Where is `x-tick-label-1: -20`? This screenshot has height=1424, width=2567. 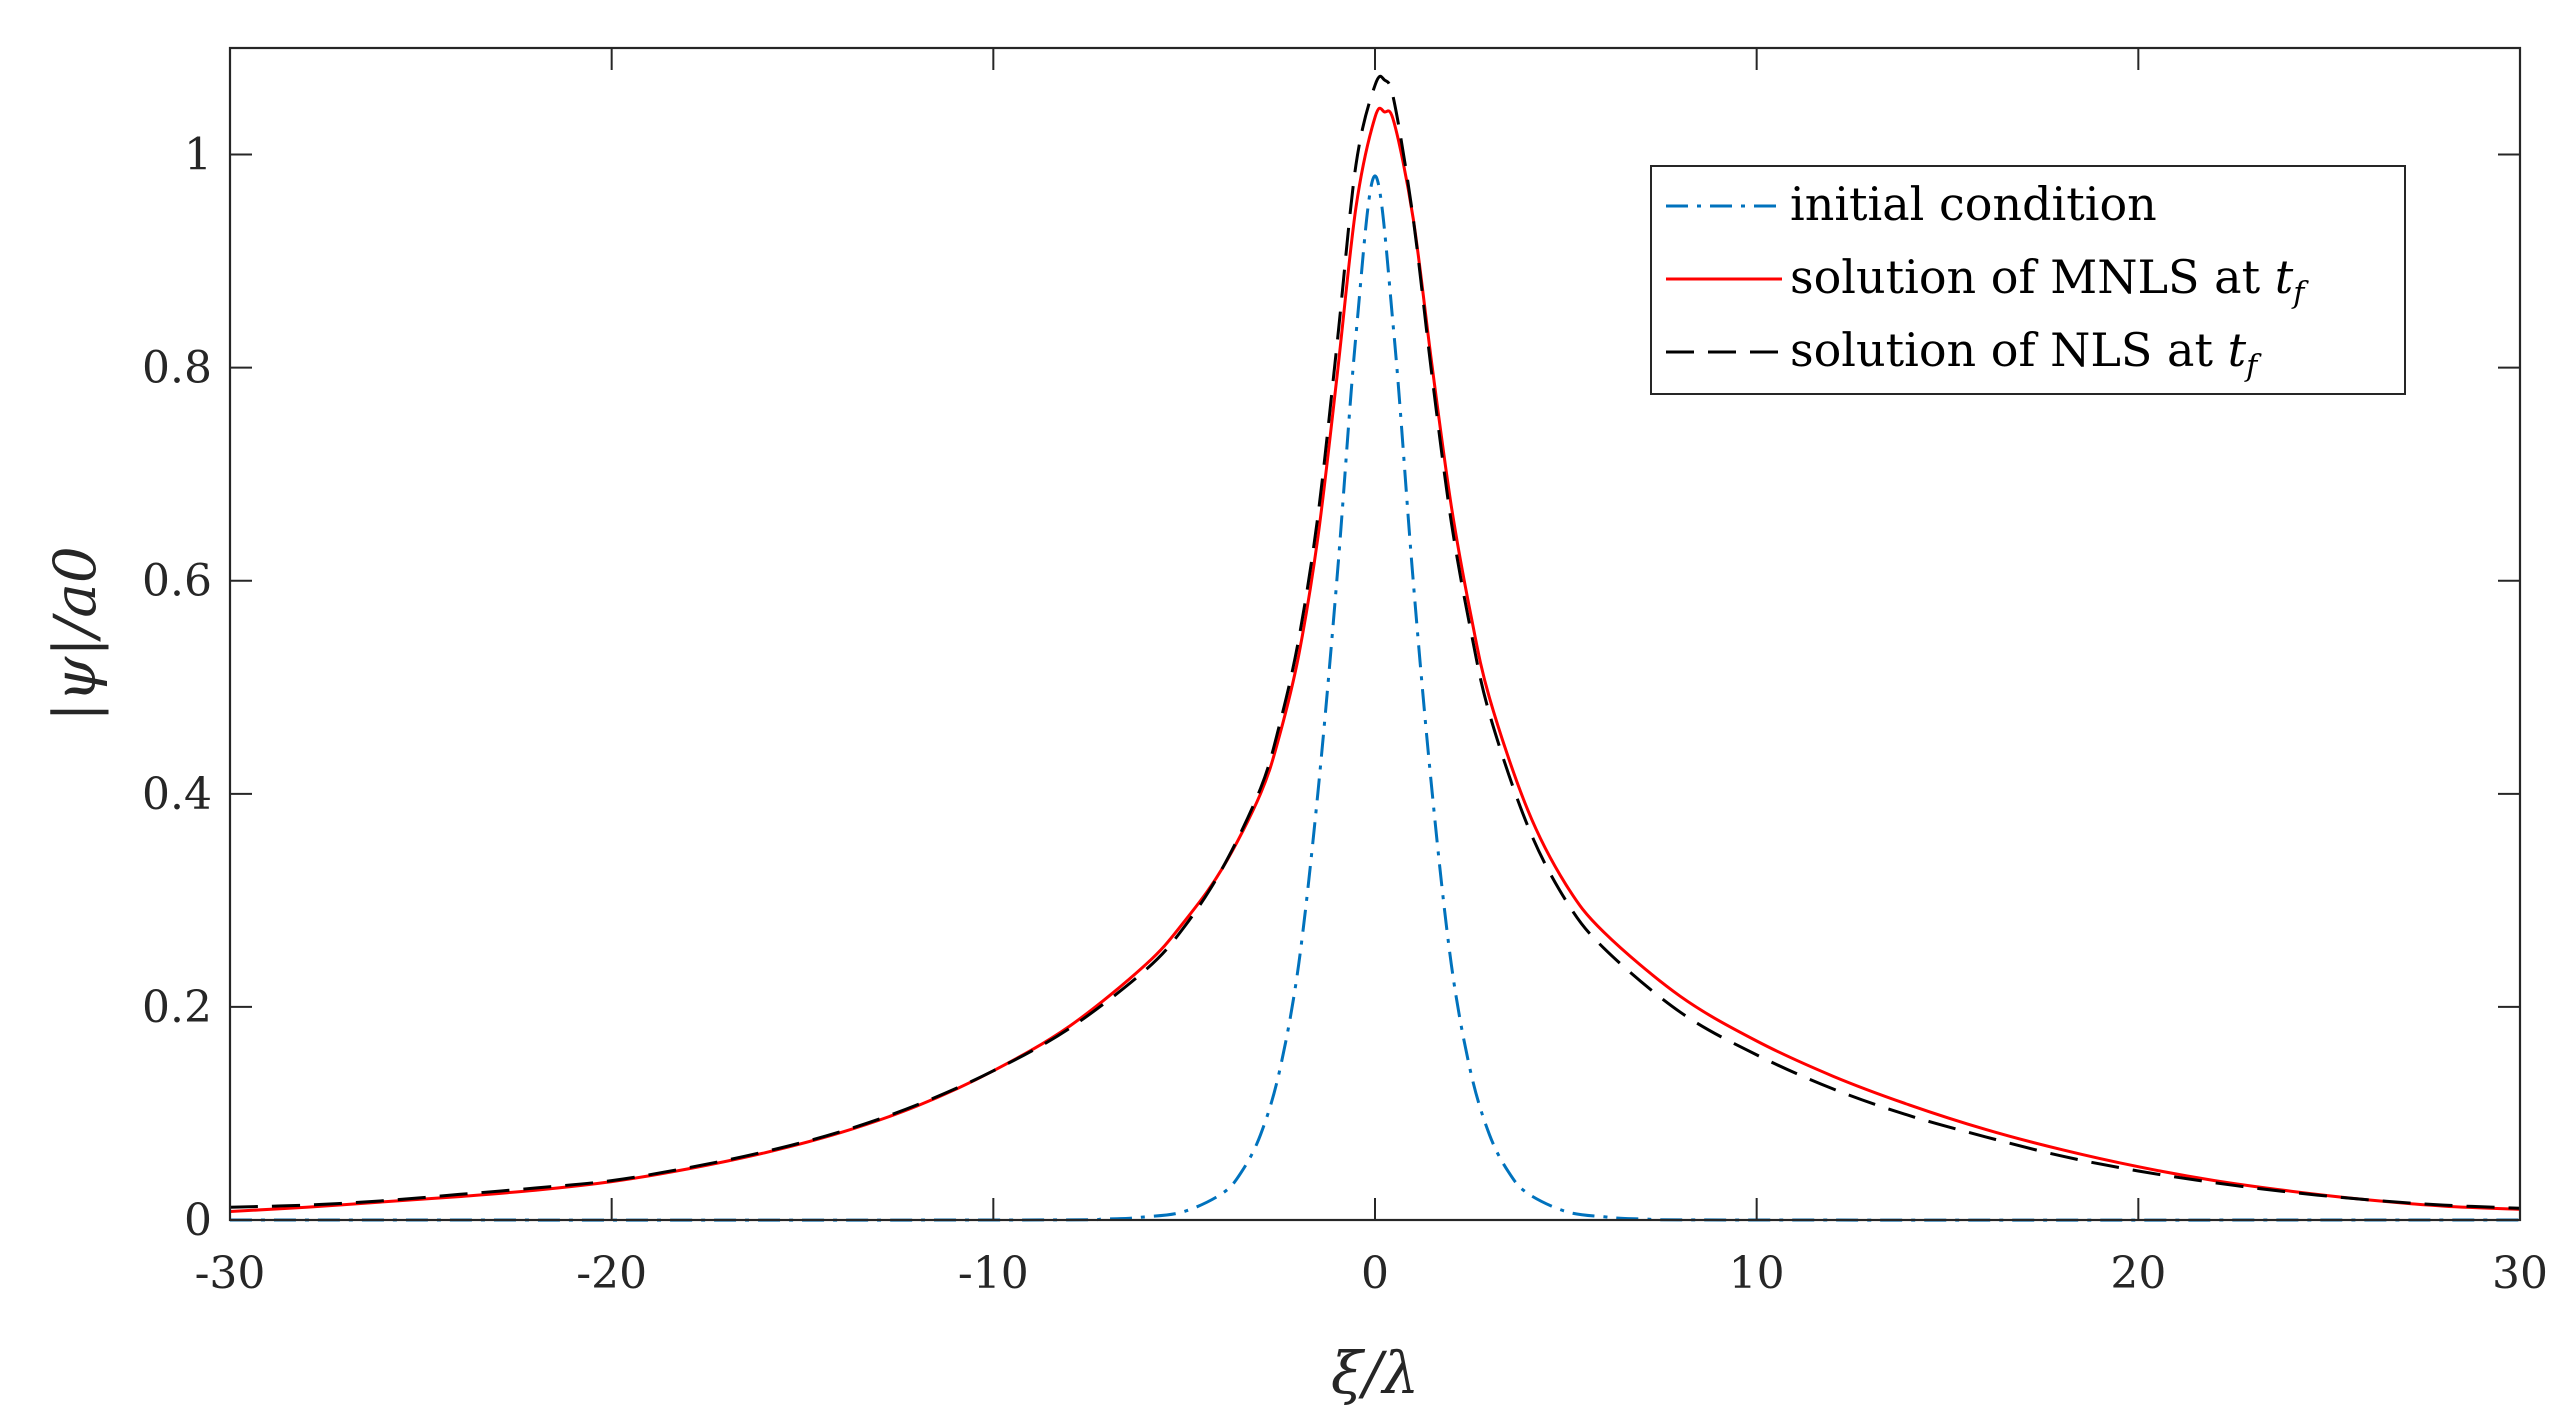 x-tick-label-1: -20 is located at coordinates (611, 1273).